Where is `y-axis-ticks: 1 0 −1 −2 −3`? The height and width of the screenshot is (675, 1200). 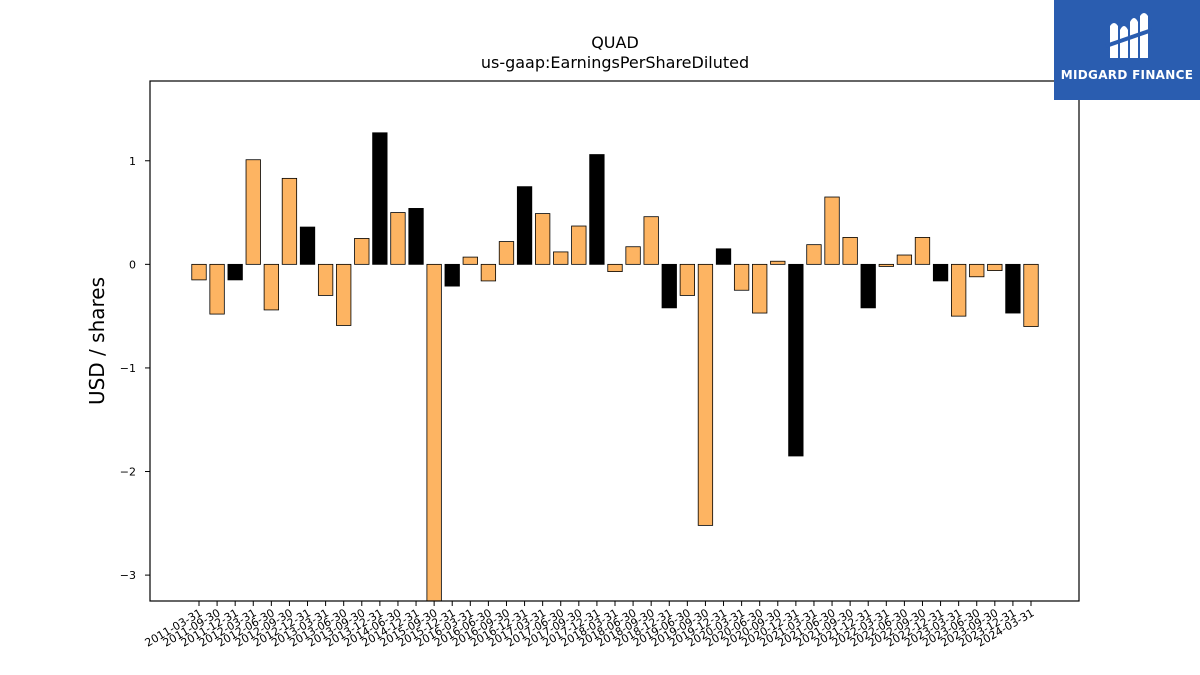
y-axis-ticks: 1 0 −1 −2 −3 is located at coordinates (135, 368).